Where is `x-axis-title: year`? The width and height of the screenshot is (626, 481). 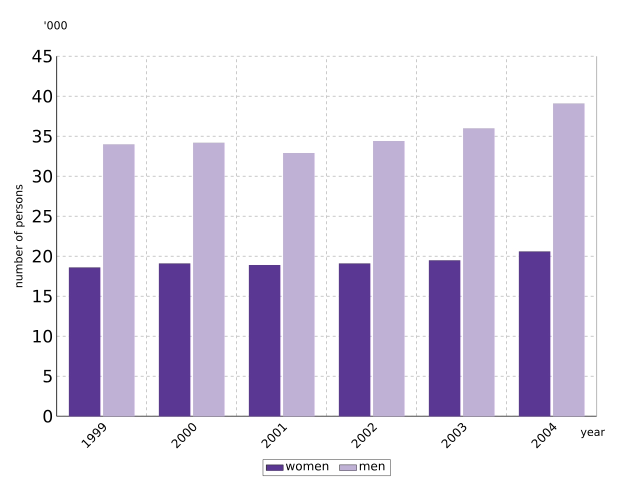 x-axis-title: year is located at coordinates (592, 434).